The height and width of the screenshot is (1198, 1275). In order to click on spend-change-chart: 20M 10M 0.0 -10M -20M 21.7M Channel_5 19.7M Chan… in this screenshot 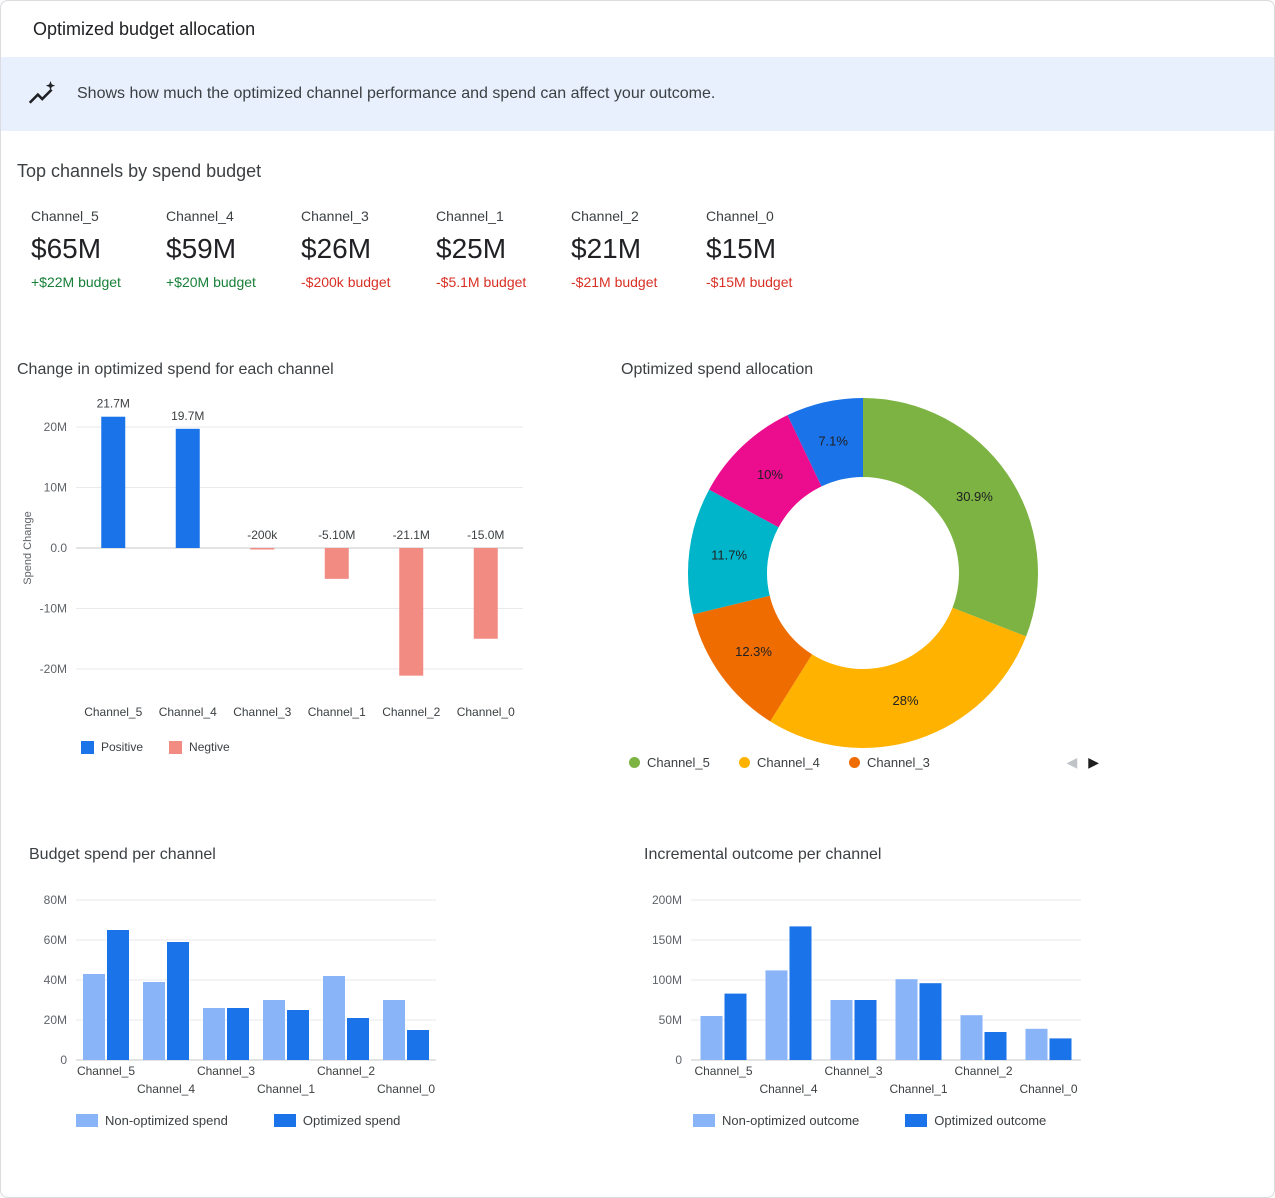, I will do `click(272, 558)`.